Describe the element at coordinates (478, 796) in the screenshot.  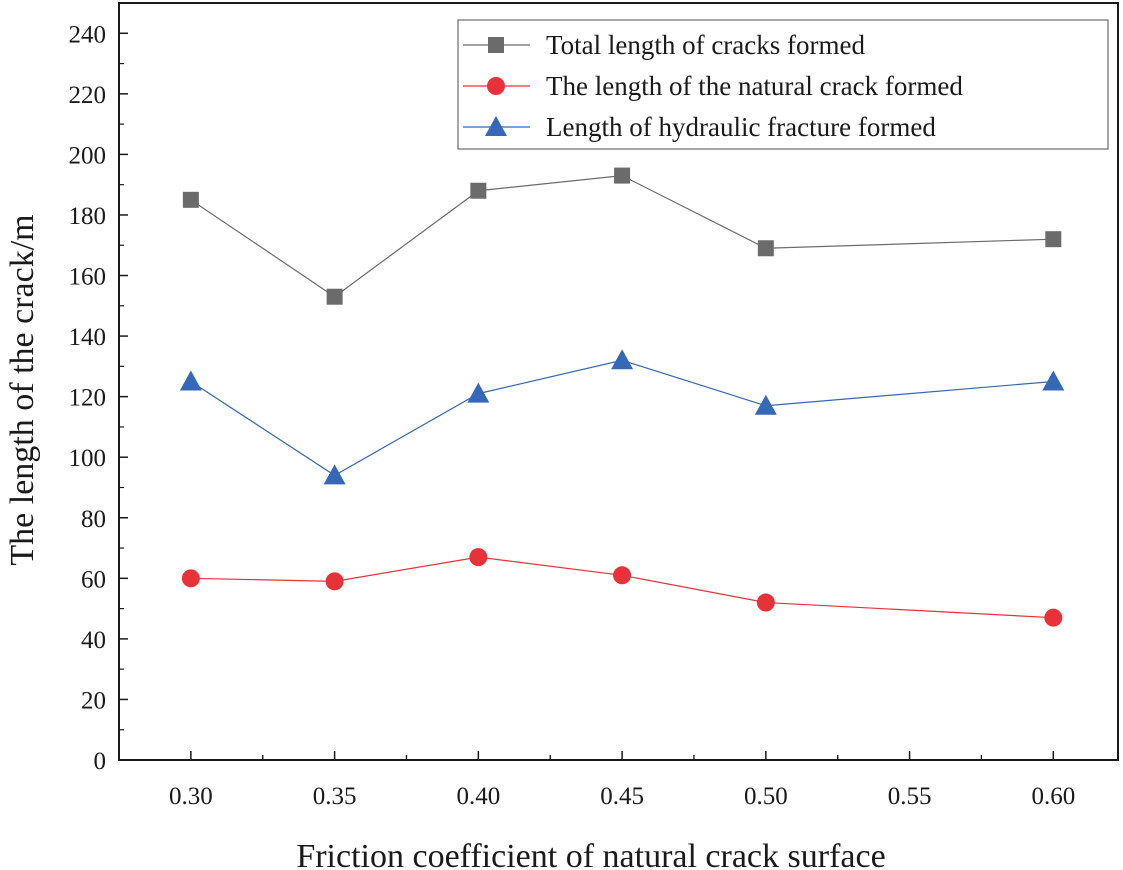
I see `x-tick-label-2: 0.40` at that location.